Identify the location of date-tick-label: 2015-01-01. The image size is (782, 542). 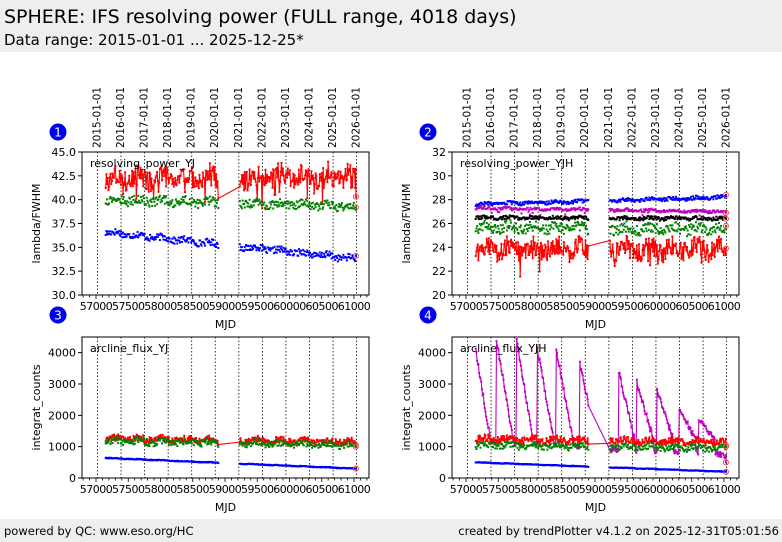
(97, 117).